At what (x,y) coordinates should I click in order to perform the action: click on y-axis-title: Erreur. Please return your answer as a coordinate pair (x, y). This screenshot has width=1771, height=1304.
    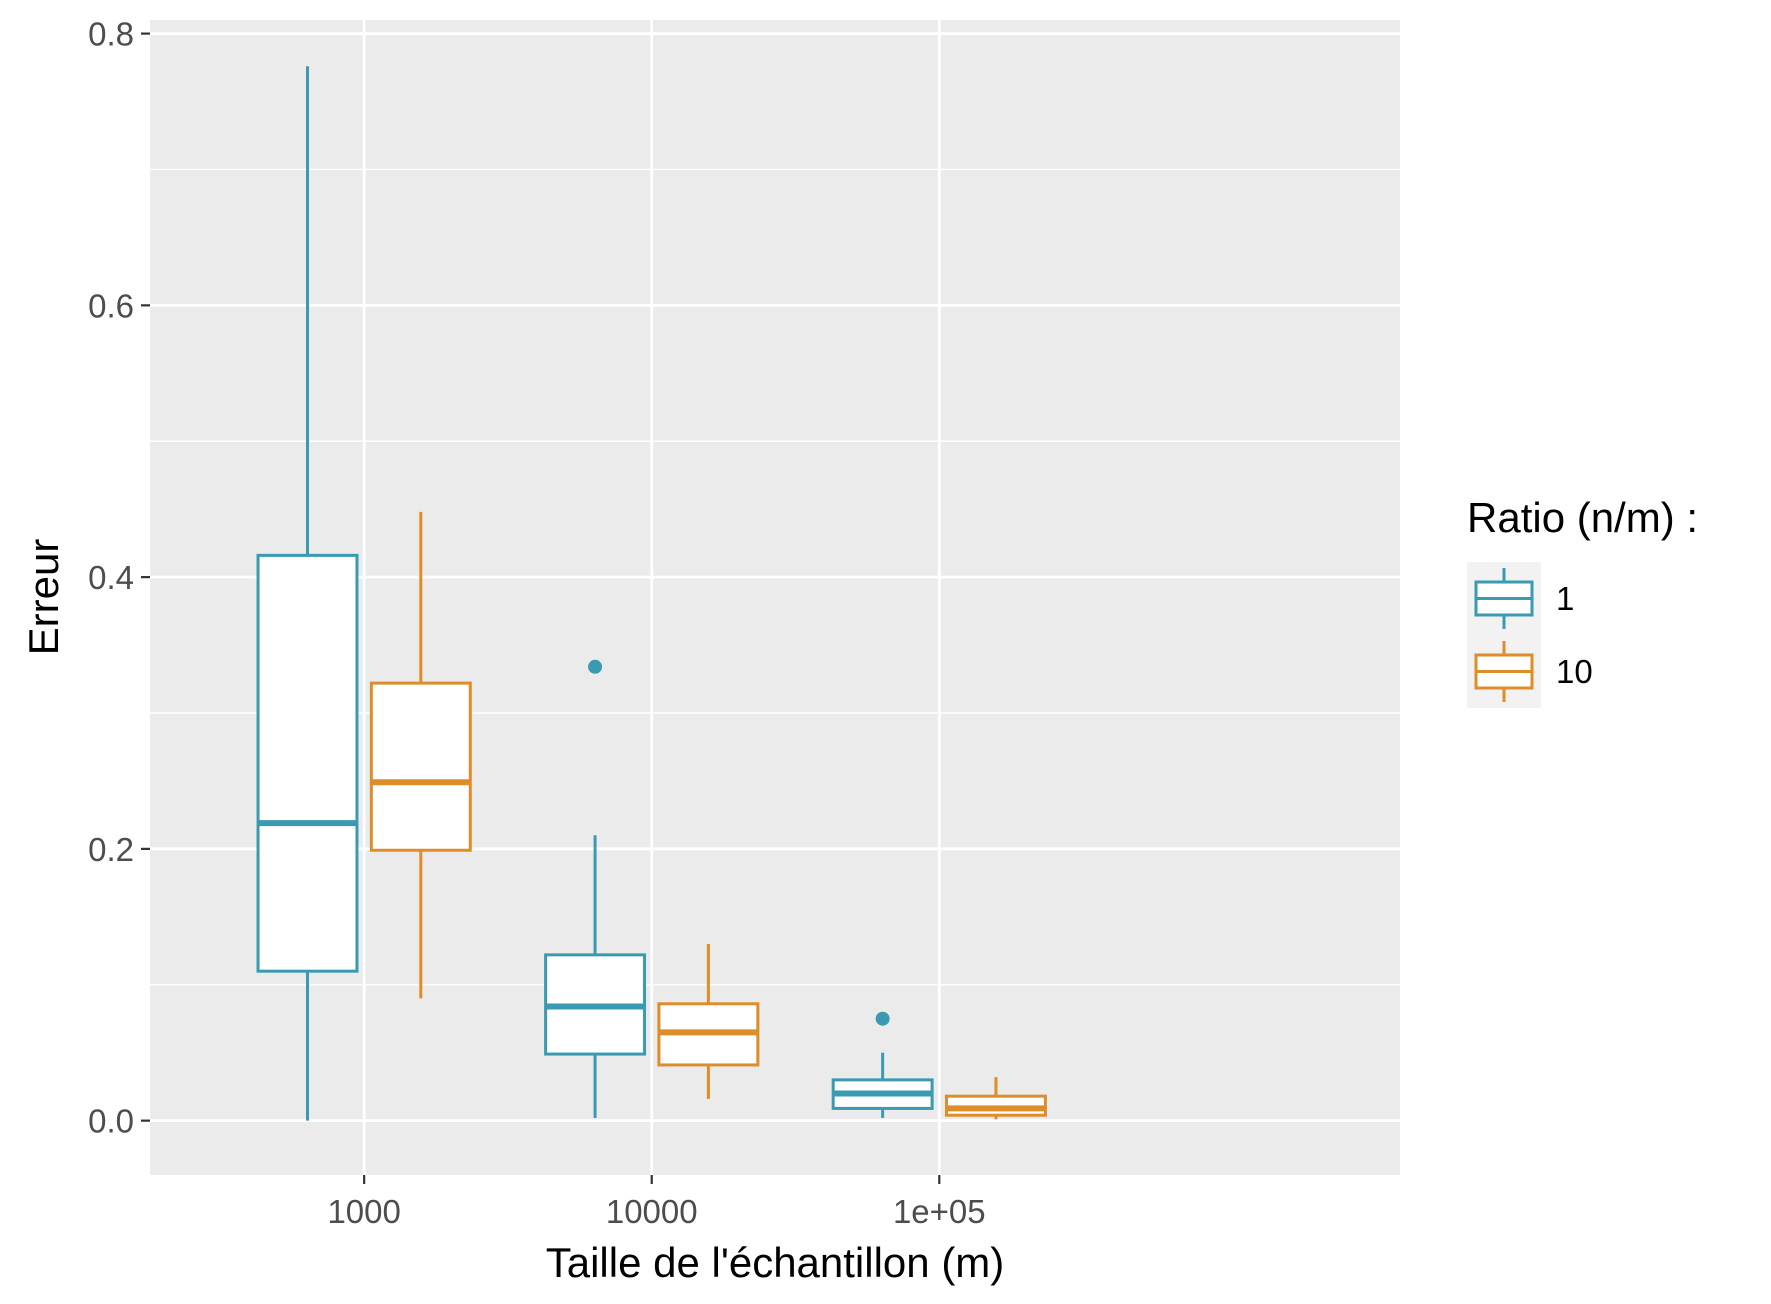
    Looking at the image, I should click on (43, 597).